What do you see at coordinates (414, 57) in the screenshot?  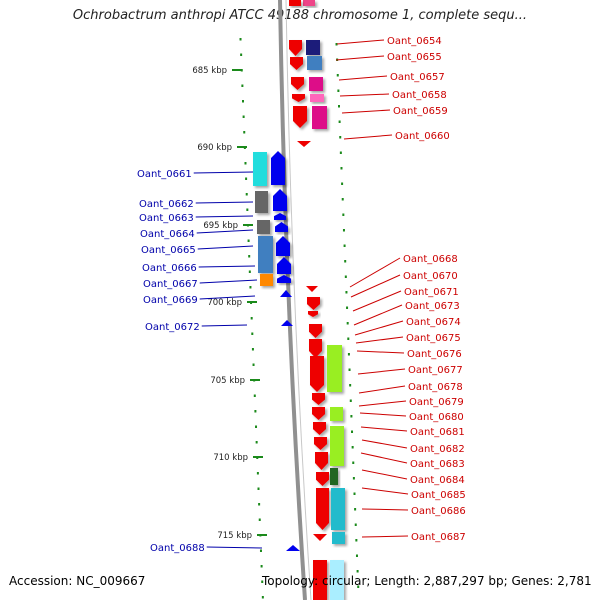 I see `gene-label-reverse: Oant_0655` at bounding box center [414, 57].